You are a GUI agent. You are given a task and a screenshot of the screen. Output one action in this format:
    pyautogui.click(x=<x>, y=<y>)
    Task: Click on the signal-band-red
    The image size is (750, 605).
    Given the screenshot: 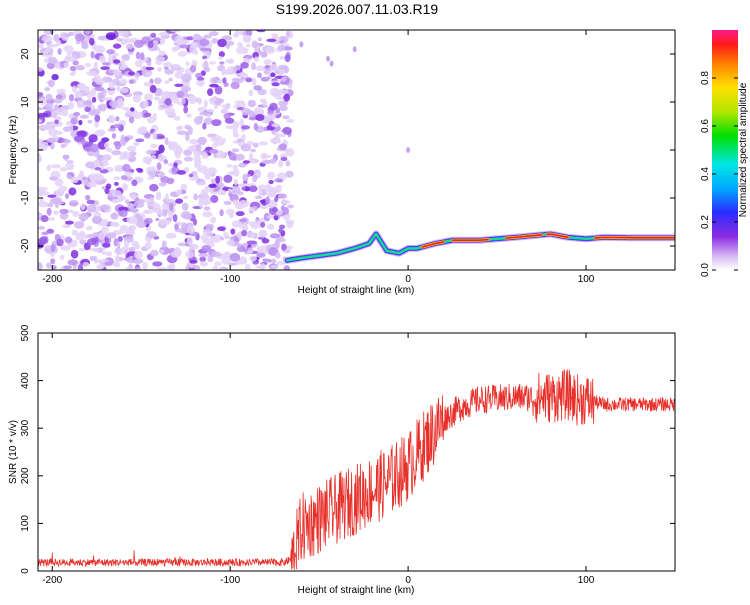 What is the action you would take?
    pyautogui.click(x=524, y=236)
    